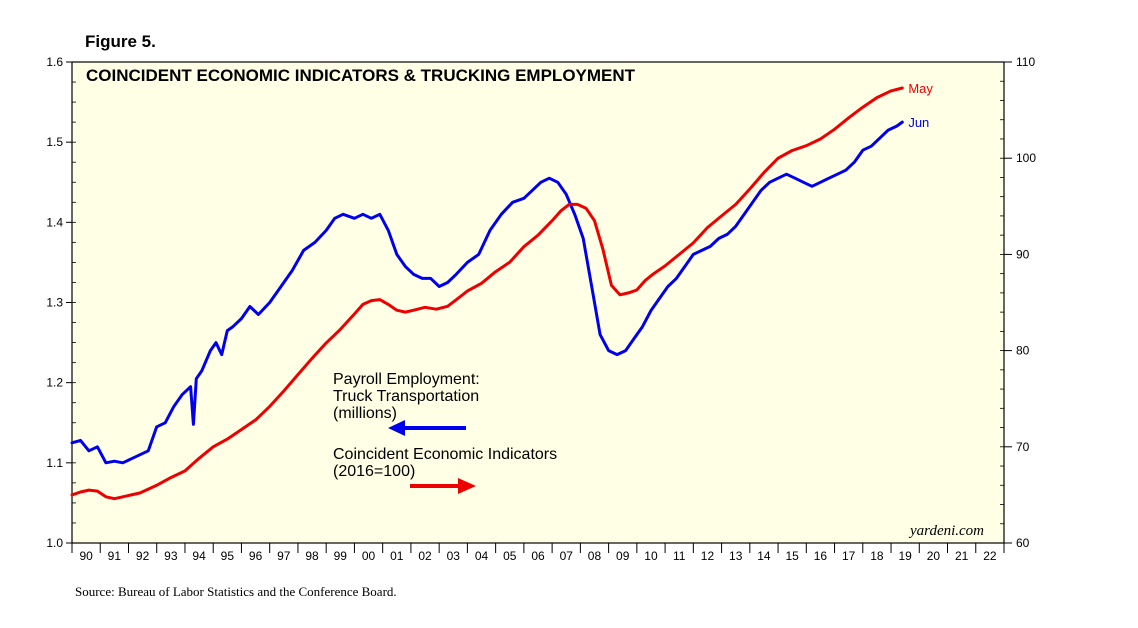 The image size is (1138, 628). Describe the element at coordinates (1018, 302) in the screenshot. I see `right-axis: 60 70 80 90 100 110` at that location.